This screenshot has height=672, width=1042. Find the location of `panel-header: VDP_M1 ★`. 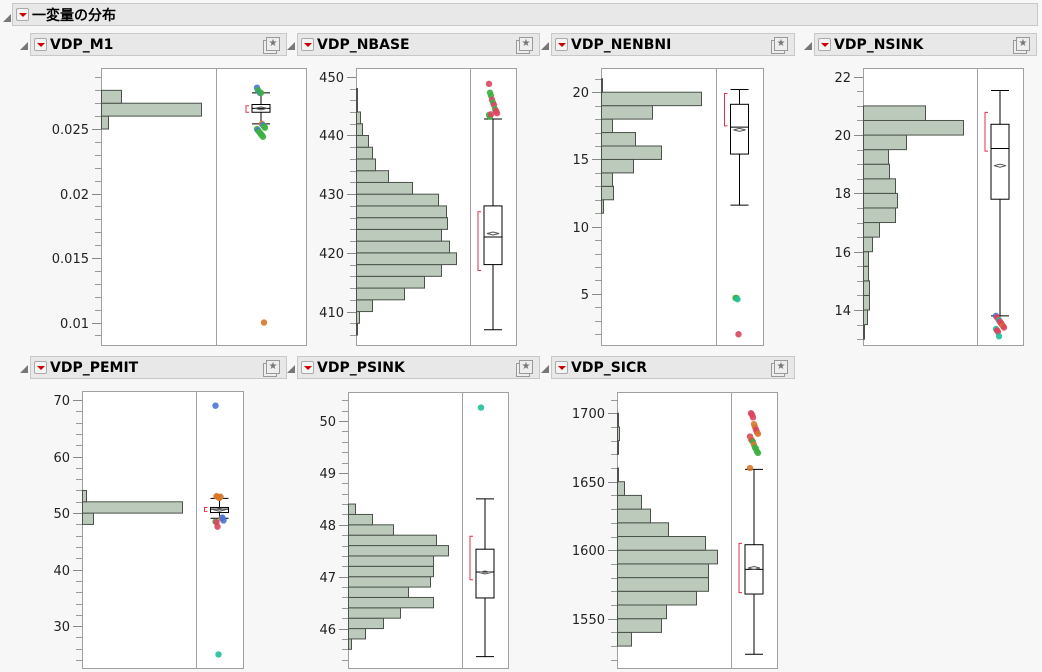

panel-header: VDP_M1 ★ is located at coordinates (158, 44).